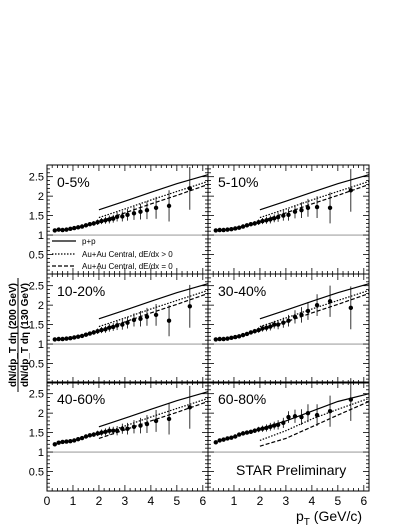  What do you see at coordinates (286, 501) in the screenshot?
I see `x-tick-label: 3` at bounding box center [286, 501].